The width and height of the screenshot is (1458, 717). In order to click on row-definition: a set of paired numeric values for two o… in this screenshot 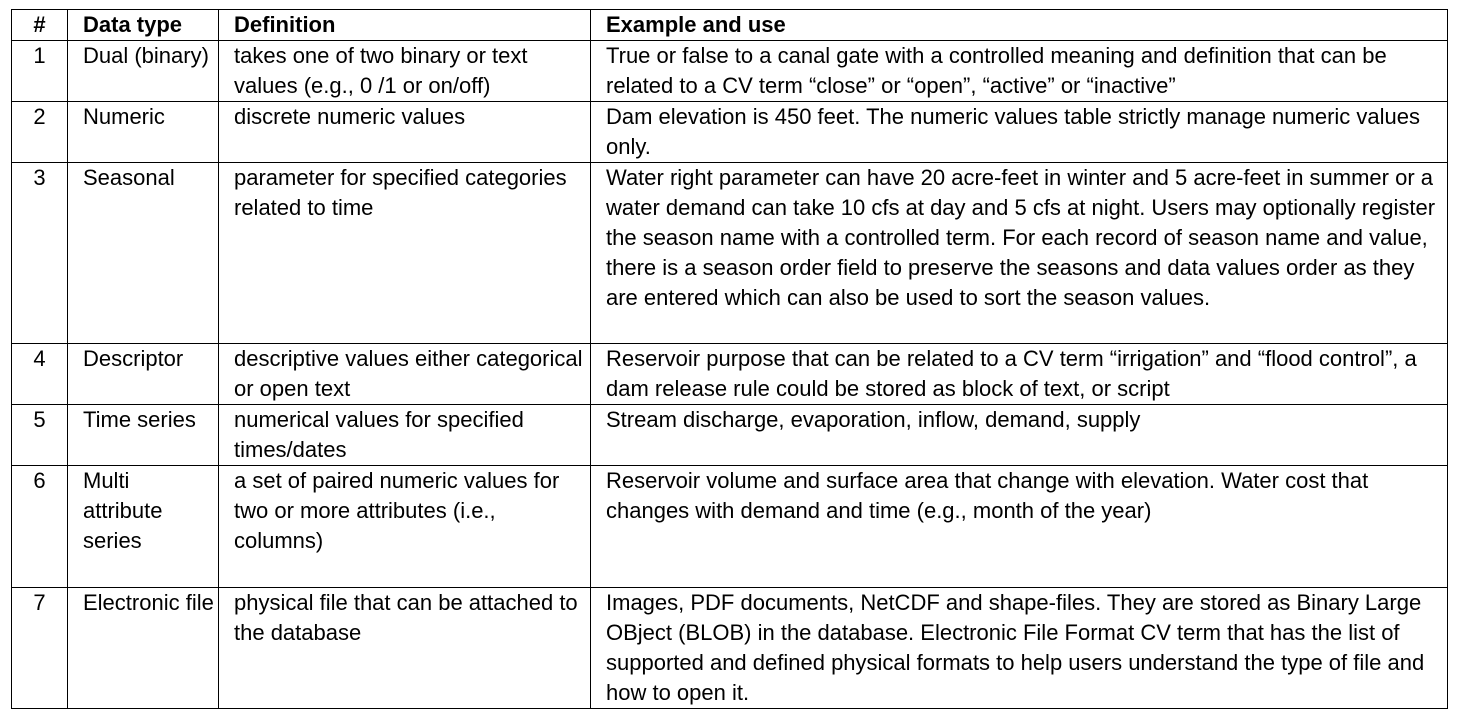, I will do `click(404, 526)`.